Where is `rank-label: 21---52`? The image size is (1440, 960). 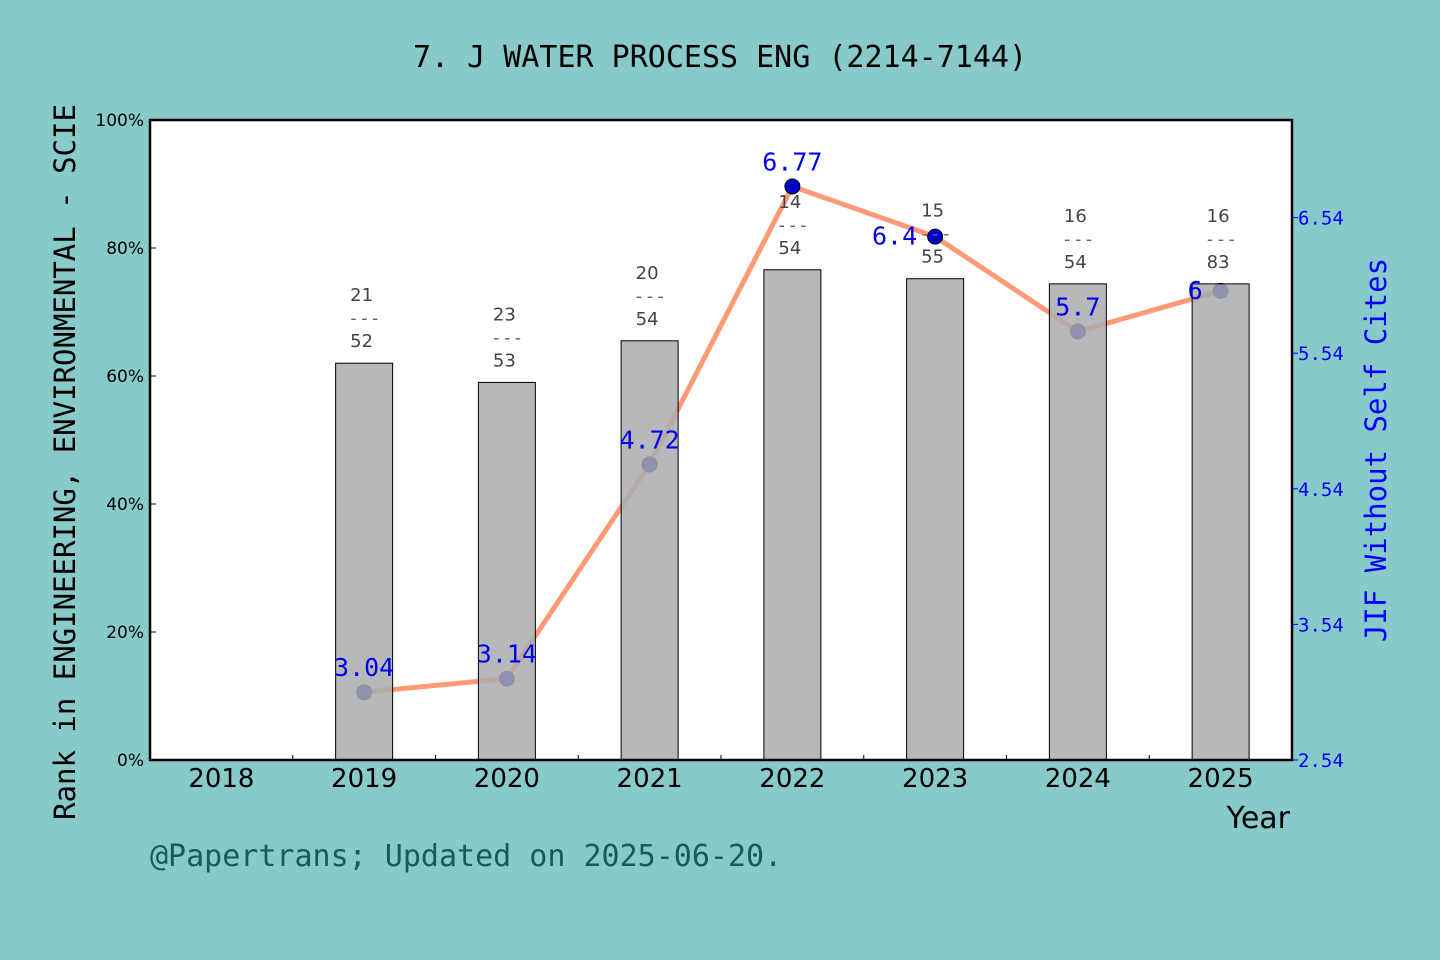 rank-label: 21---52 is located at coordinates (364, 318).